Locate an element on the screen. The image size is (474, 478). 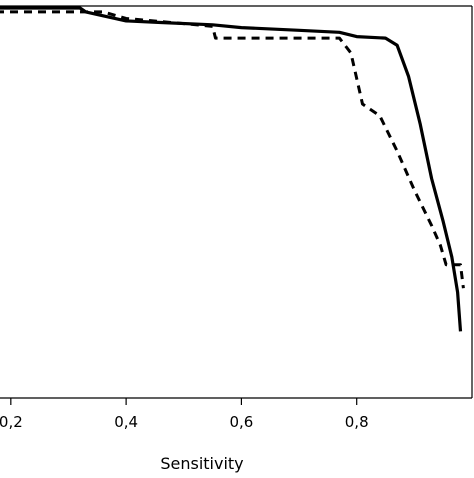
x-tick-label: 0,6 is located at coordinates (241, 422).